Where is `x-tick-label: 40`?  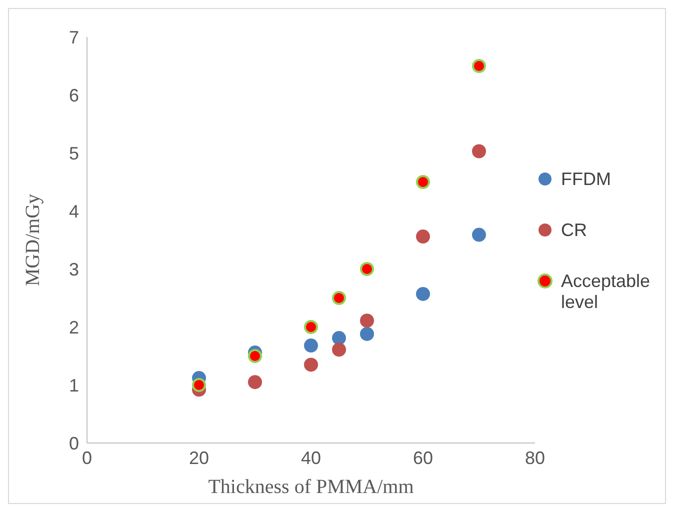
x-tick-label: 40 is located at coordinates (311, 458).